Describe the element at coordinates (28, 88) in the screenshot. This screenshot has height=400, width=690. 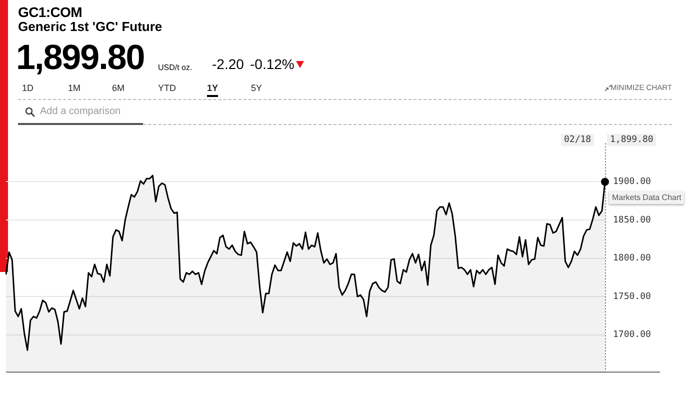
I see `text: 1D` at that location.